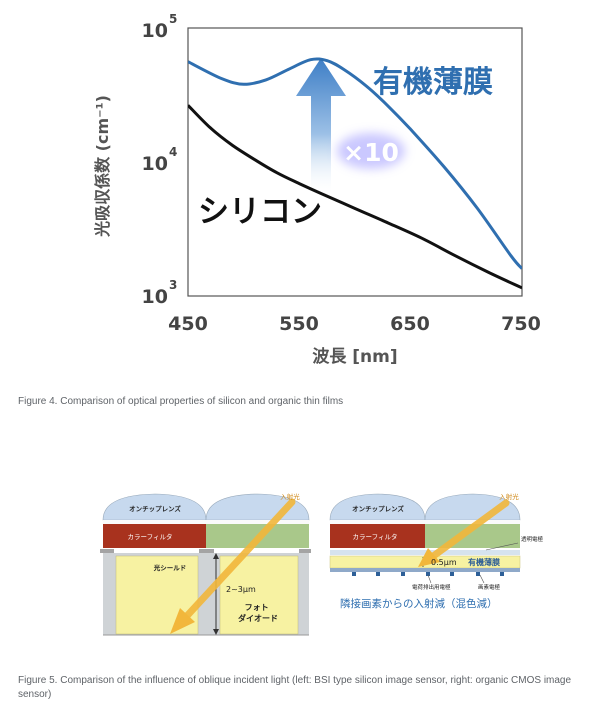 The height and width of the screenshot is (720, 600). I want to click on svg-text: 5, so click(173, 19).